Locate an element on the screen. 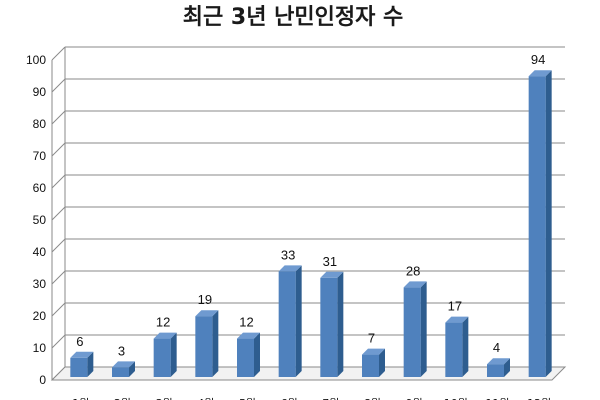 This screenshot has height=400, width=600. x-tick-label: 2월 is located at coordinates (122, 398).